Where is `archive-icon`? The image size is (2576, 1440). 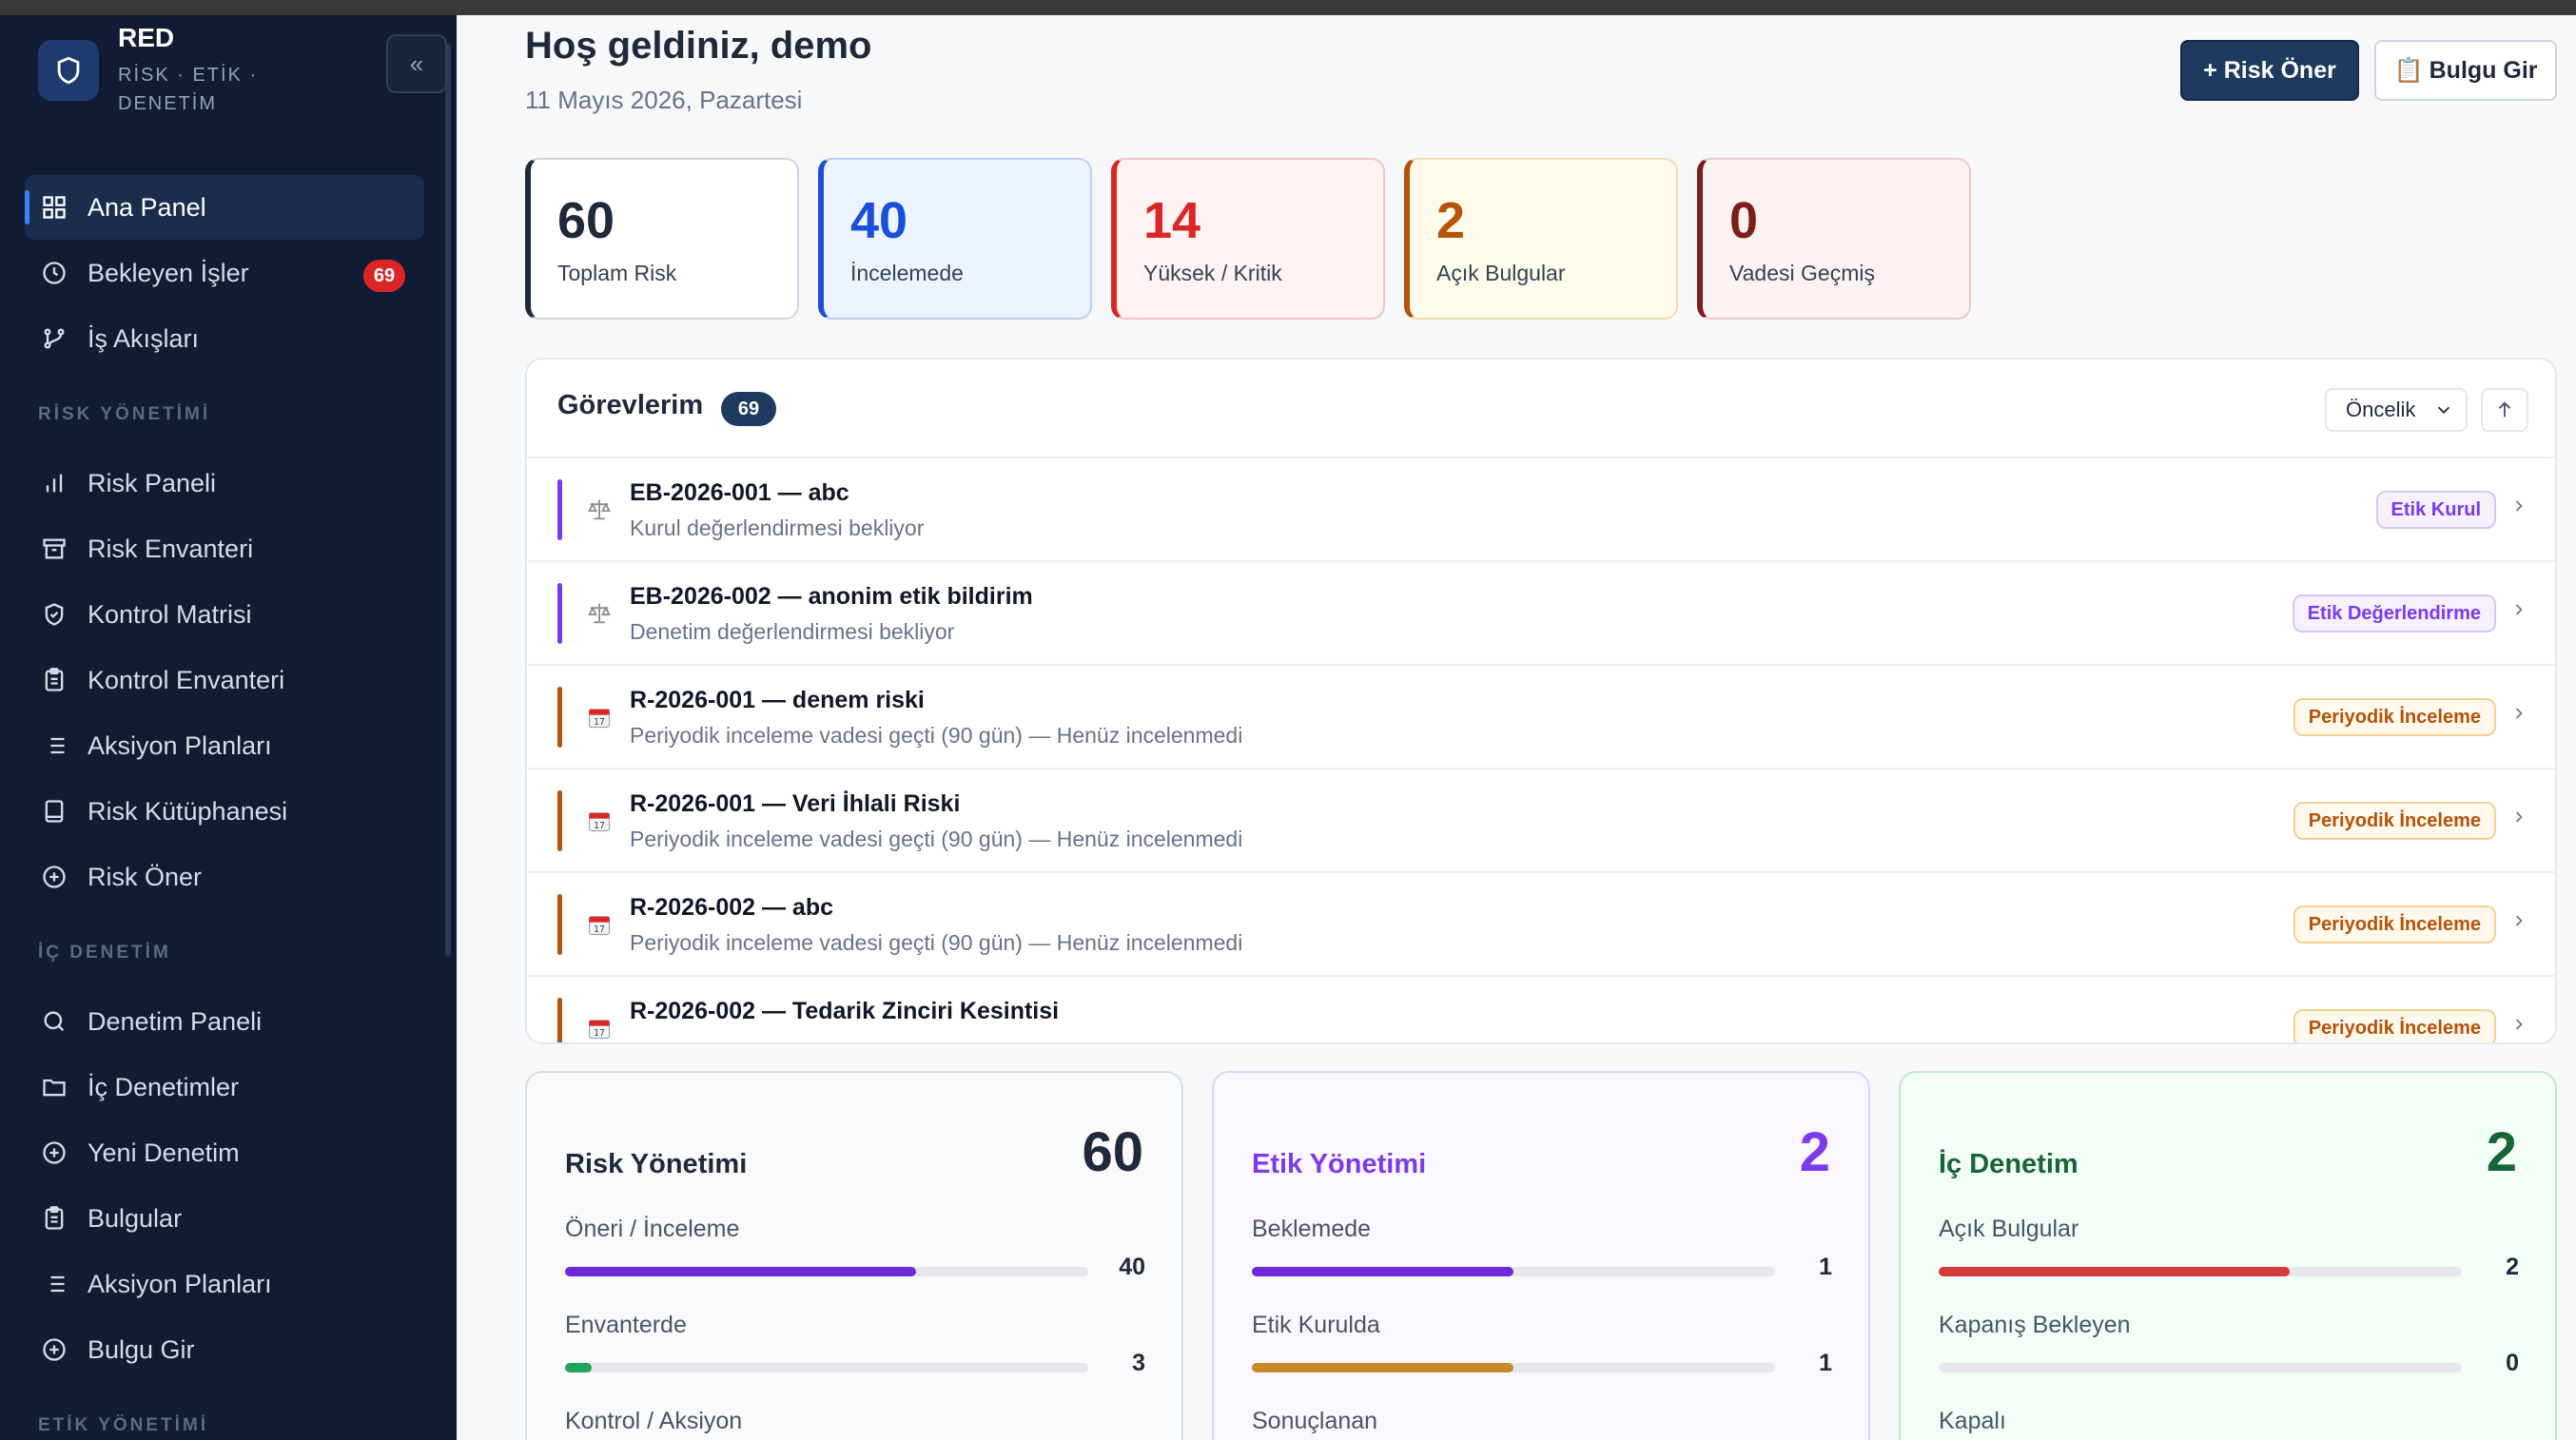
archive-icon is located at coordinates (54, 549).